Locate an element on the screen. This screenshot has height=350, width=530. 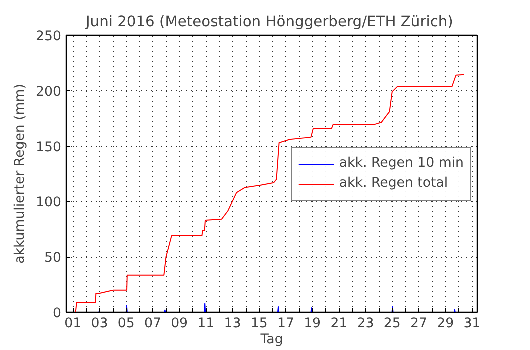
y-tick-label: 0 is located at coordinates (57, 314).